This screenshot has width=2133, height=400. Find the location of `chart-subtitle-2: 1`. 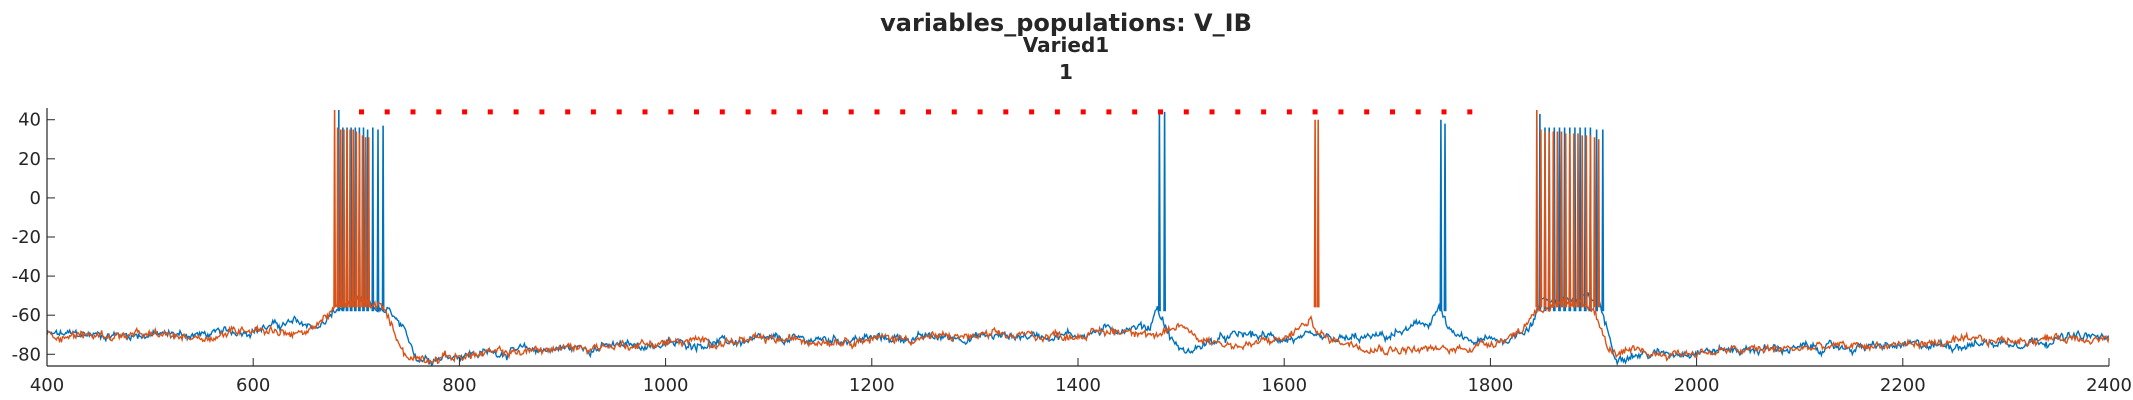

chart-subtitle-2: 1 is located at coordinates (1066, 72).